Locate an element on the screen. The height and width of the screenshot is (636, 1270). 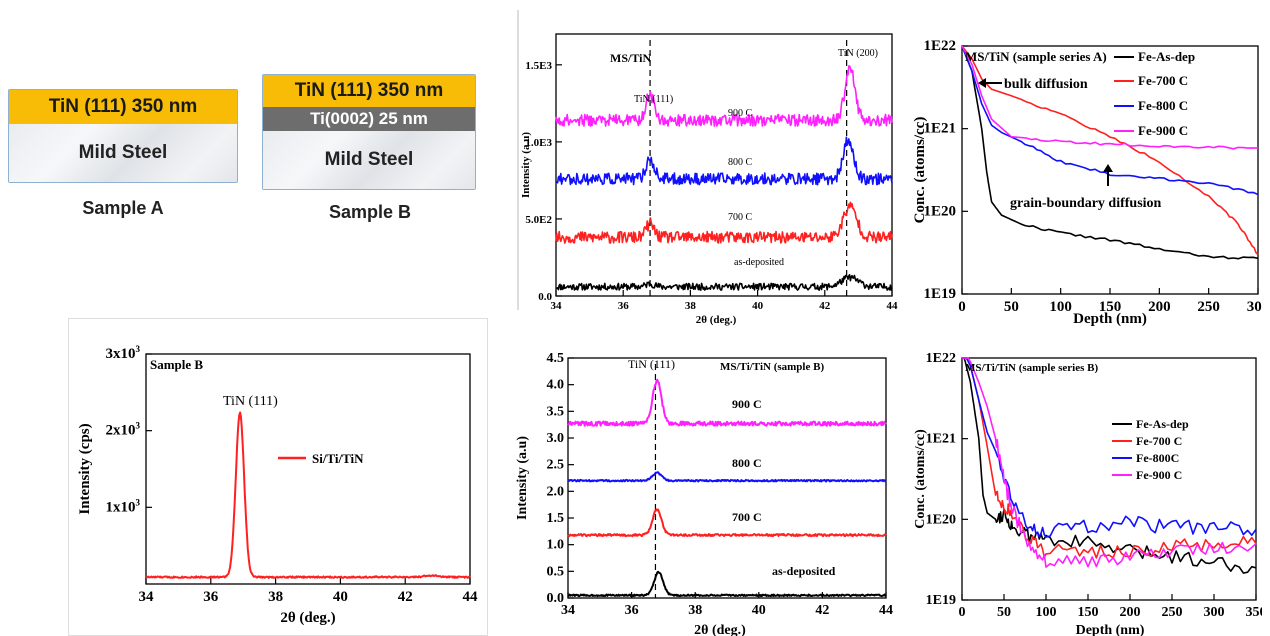
bulk-diffusion-label: bulk diffusion is located at coordinates (1046, 84).